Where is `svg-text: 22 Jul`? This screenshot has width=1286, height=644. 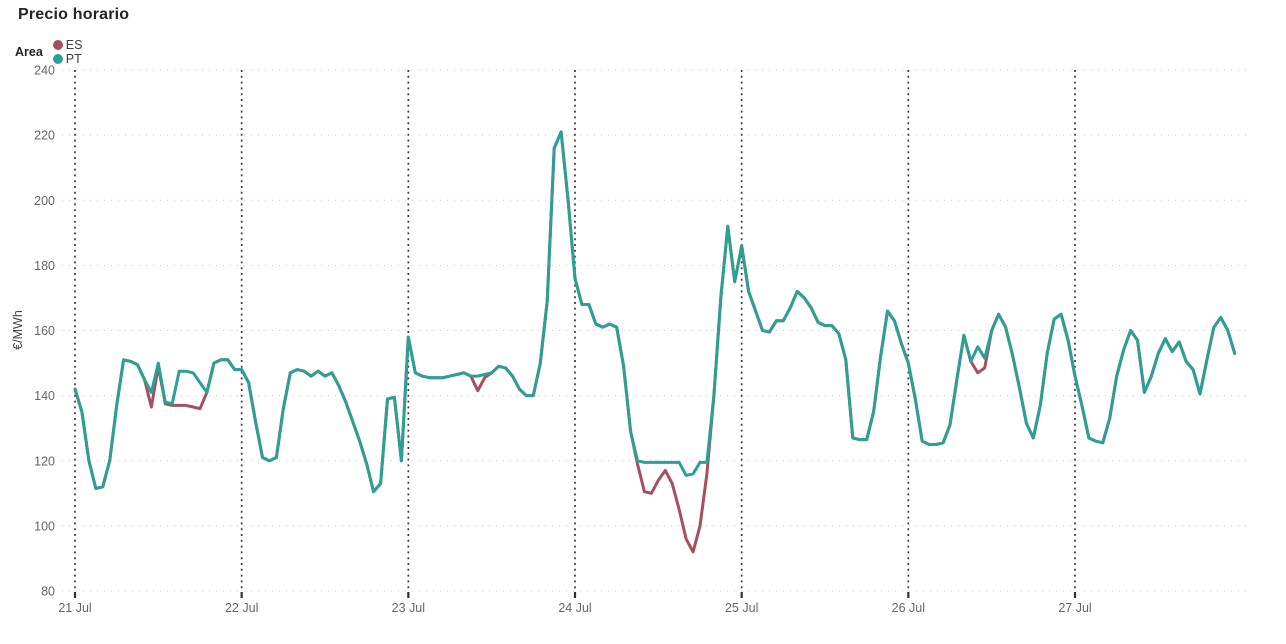
svg-text: 22 Jul is located at coordinates (241, 608).